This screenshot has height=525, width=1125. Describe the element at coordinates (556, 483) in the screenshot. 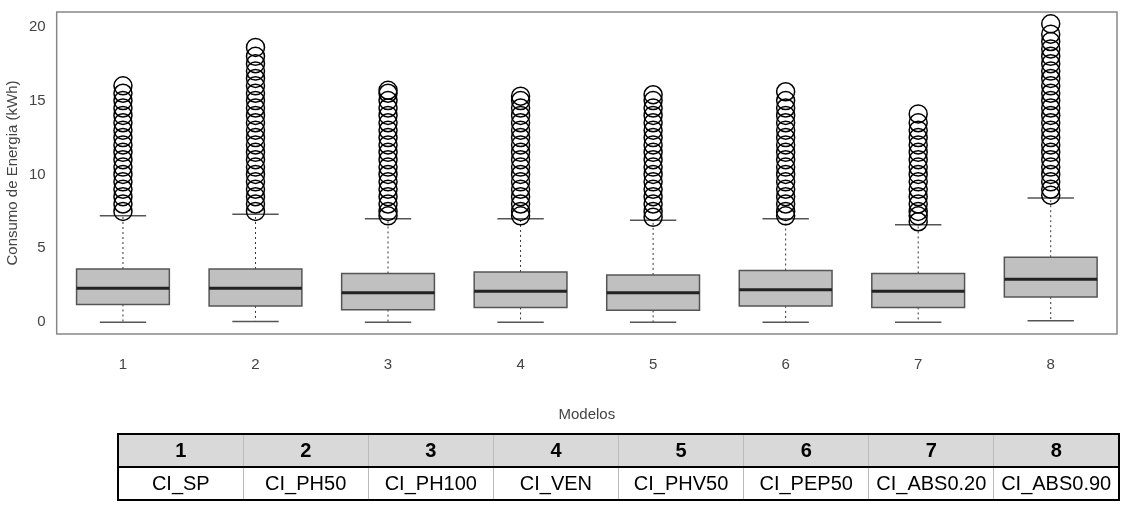

I see `text: CI_VEN` at that location.